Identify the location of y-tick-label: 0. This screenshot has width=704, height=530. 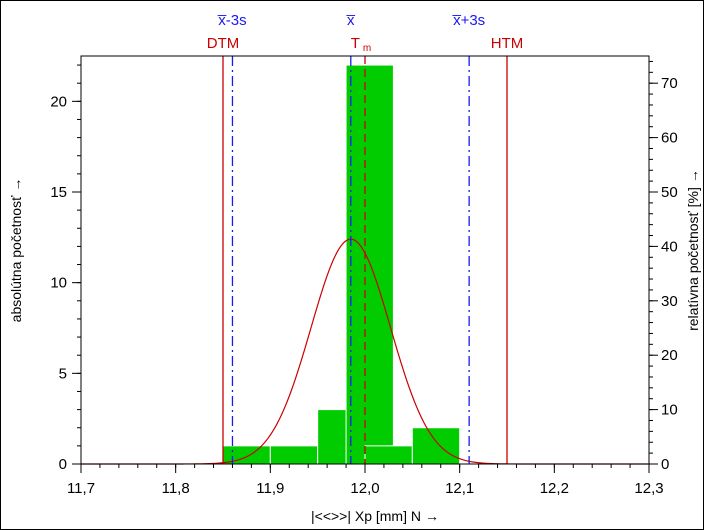
(63, 464).